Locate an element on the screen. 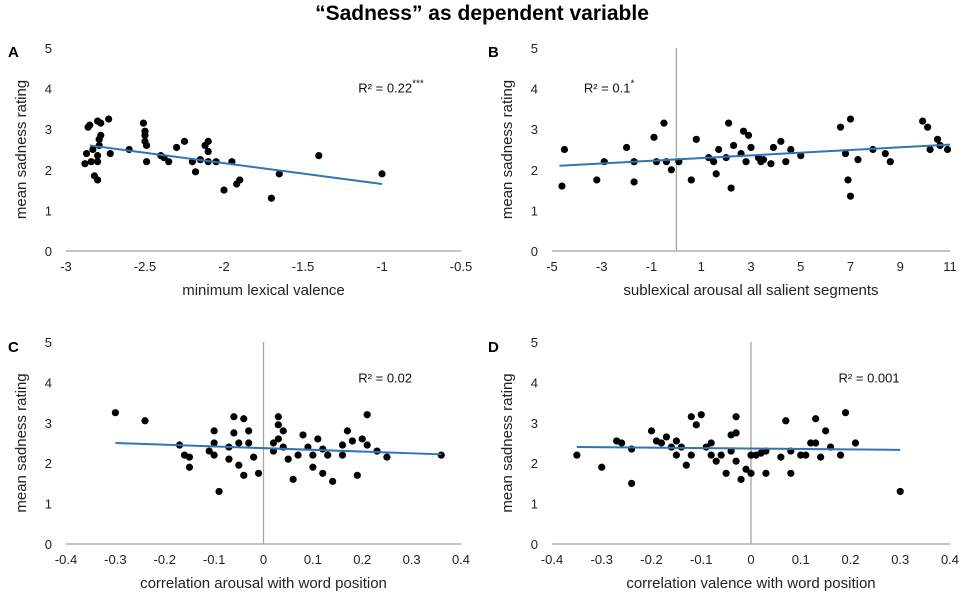 The image size is (964, 602). panel-a-xtick-label: -1 is located at coordinates (382, 266).